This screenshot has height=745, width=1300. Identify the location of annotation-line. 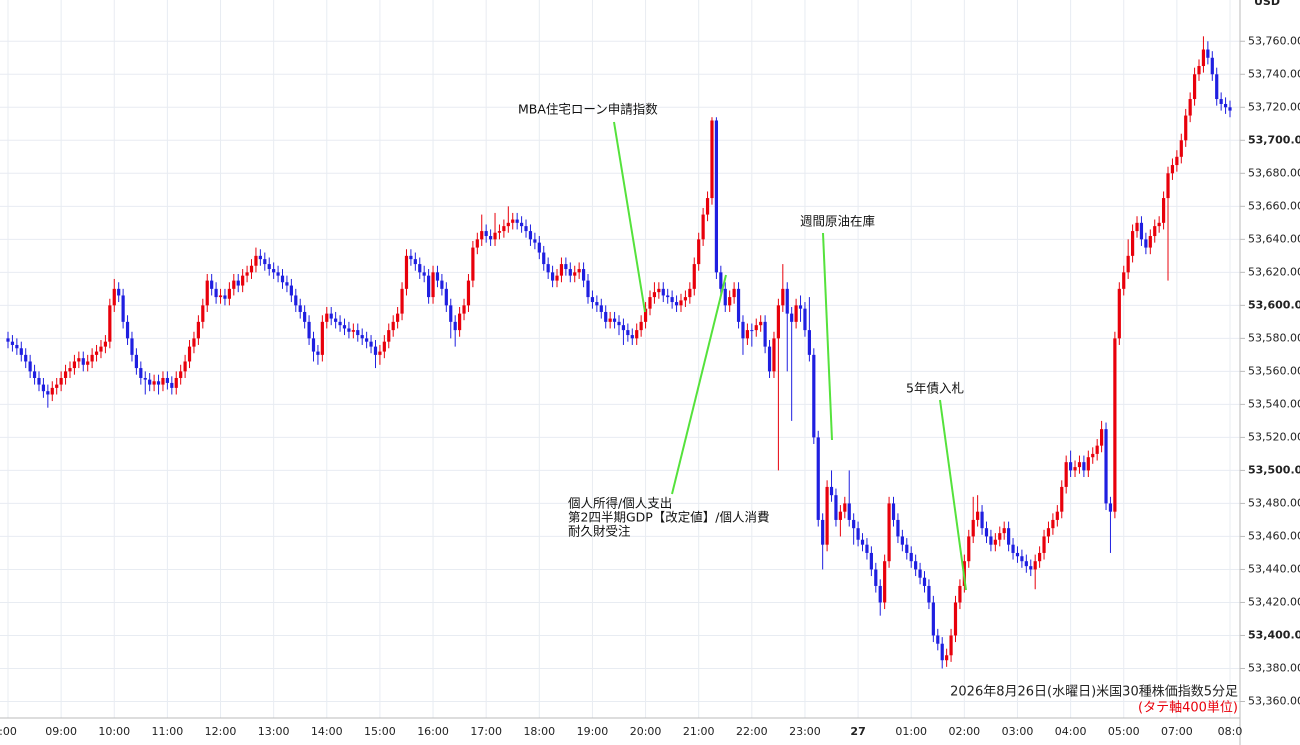
(827, 336).